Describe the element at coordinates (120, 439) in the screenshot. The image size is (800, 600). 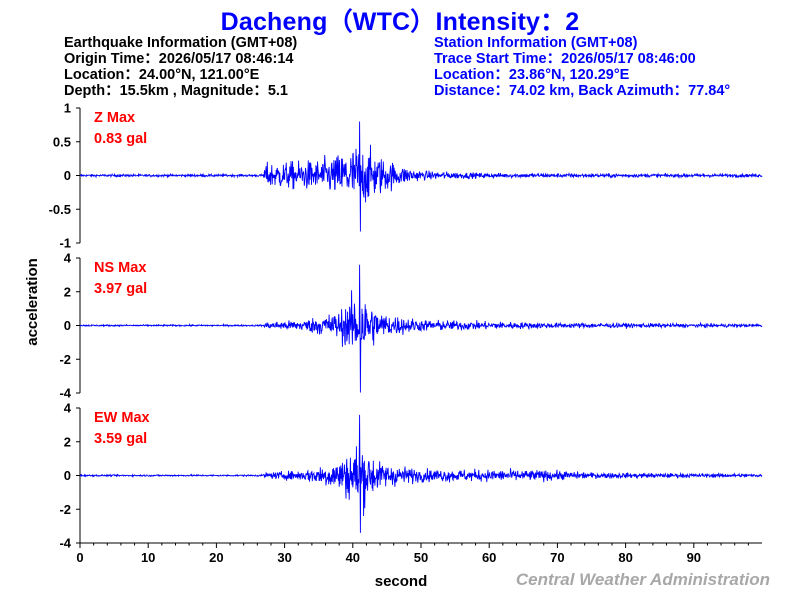
I see `max-value-ew: 3.59 gal` at that location.